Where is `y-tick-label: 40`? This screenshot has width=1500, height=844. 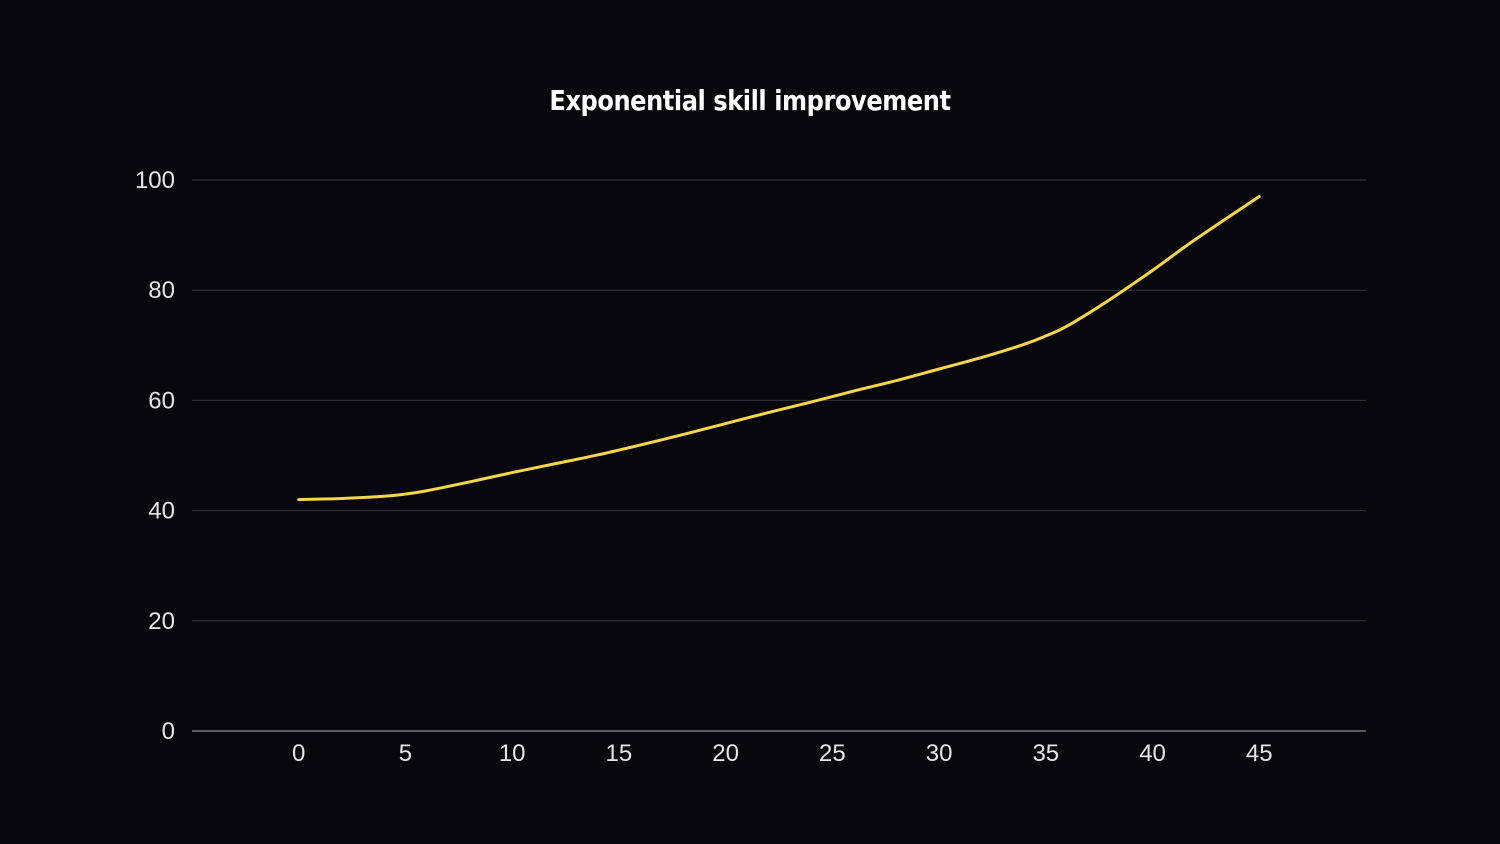 y-tick-label: 40 is located at coordinates (161, 511).